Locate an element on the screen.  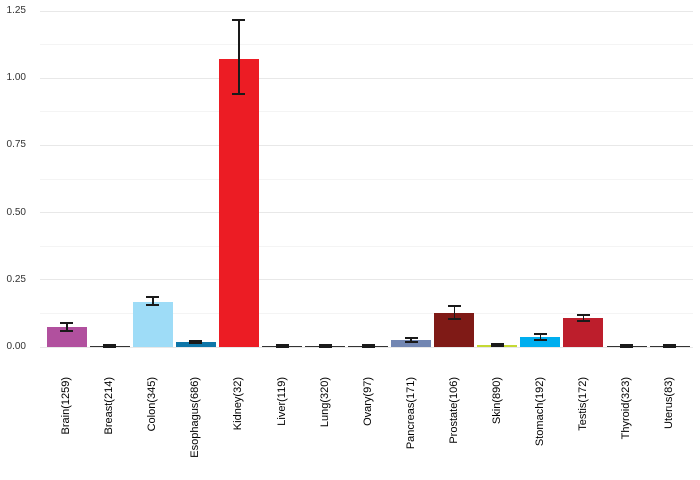
x-tick-label: Brain(1259) is located at coordinates (66, 406).